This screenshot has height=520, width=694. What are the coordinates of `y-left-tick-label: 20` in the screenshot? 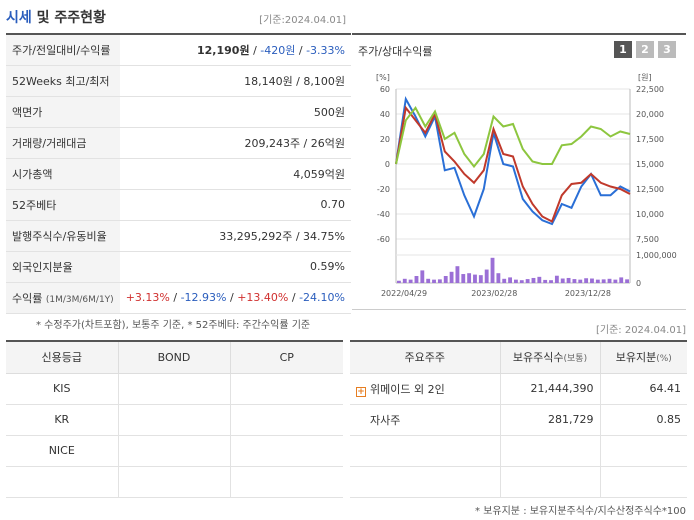 It's located at (385, 139).